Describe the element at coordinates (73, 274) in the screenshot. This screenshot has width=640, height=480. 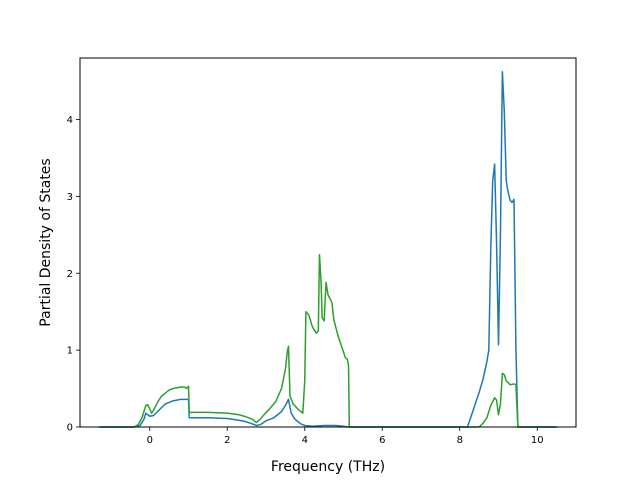
I see `y-axis-ticks: 0 1 2 3 4` at that location.